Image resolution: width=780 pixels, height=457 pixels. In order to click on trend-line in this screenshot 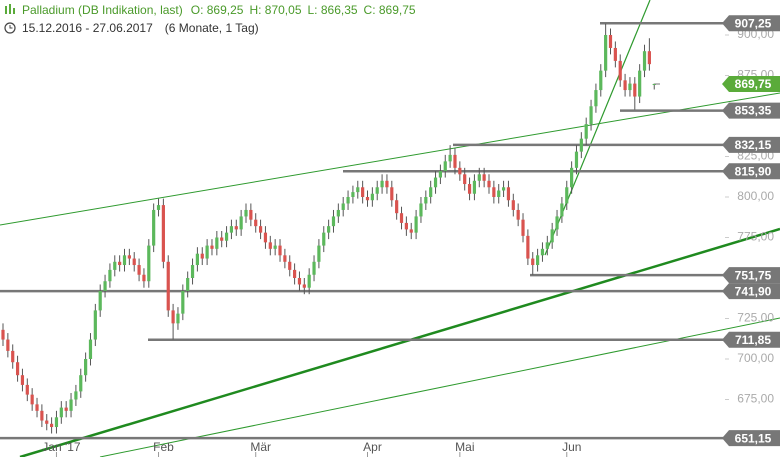, I will do `click(597, 128)`.